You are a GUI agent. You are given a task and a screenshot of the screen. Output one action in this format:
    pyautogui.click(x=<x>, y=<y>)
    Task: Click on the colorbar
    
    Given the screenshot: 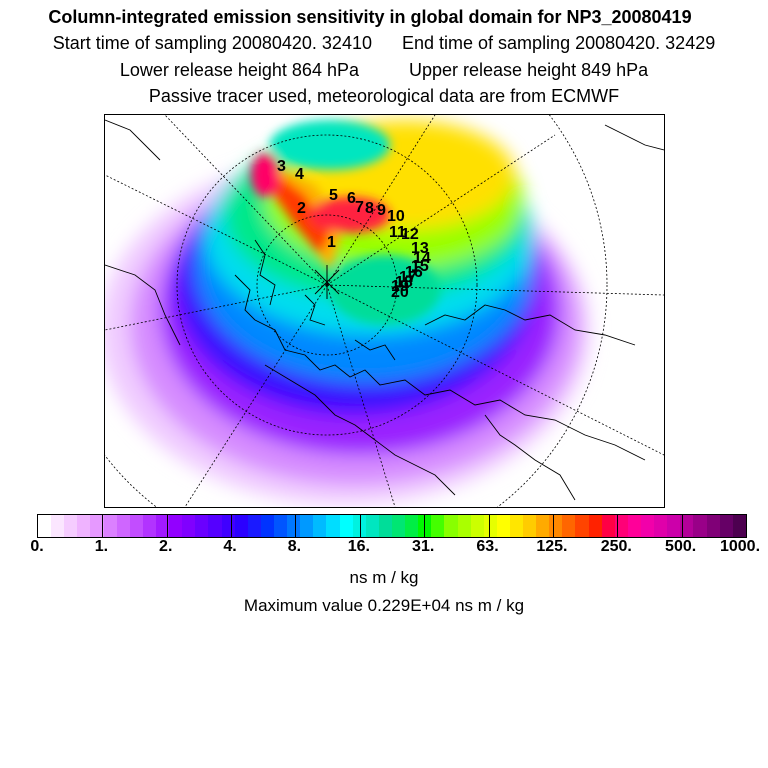 What is the action you would take?
    pyautogui.click(x=392, y=526)
    